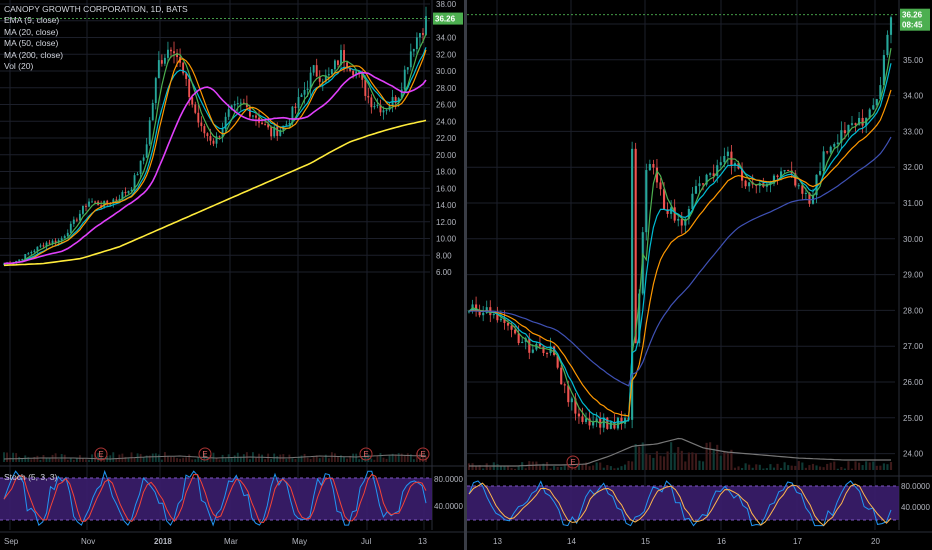  Describe the element at coordinates (422, 454) in the screenshot. I see `earnings-marker-label: E` at that location.